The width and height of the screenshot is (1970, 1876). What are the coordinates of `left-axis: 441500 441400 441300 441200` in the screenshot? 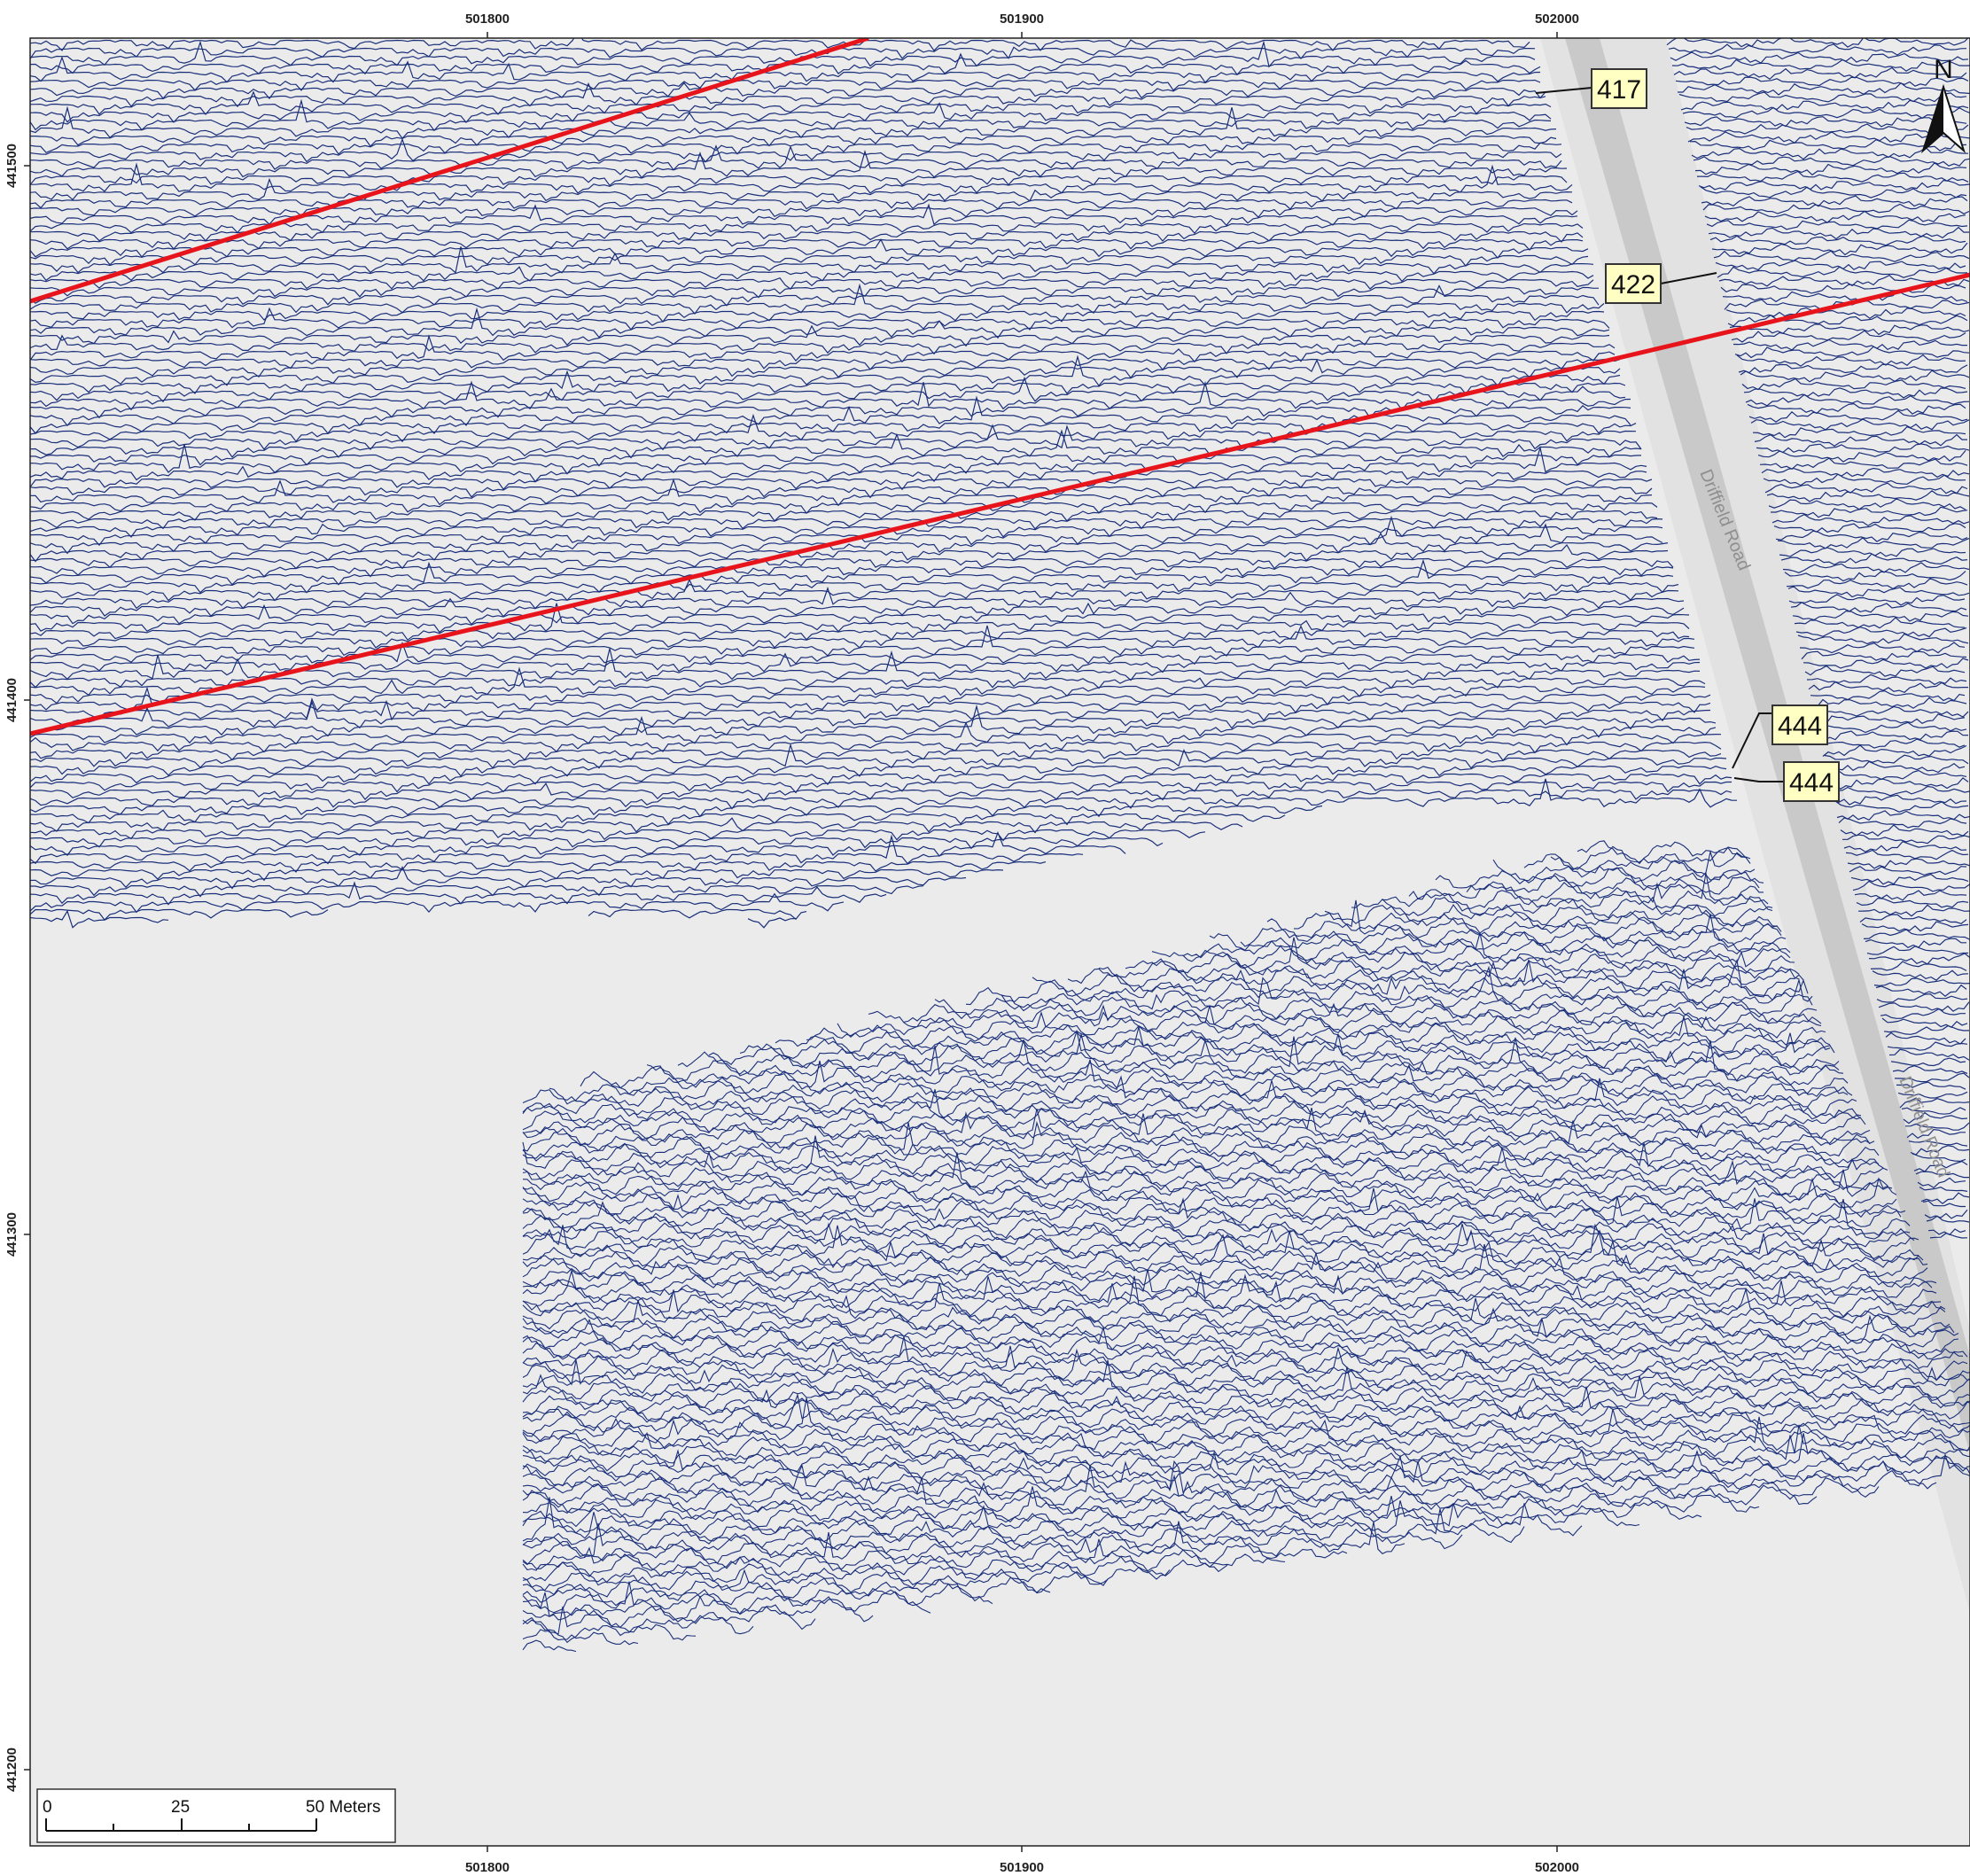 It's located at (17, 968).